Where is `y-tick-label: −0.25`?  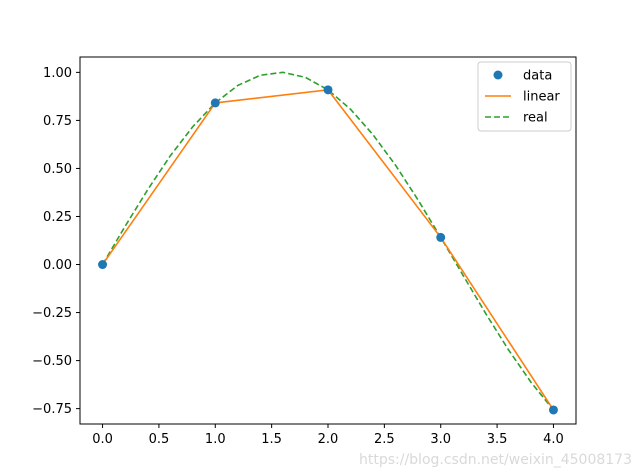
y-tick-label: −0.25 is located at coordinates (52, 313).